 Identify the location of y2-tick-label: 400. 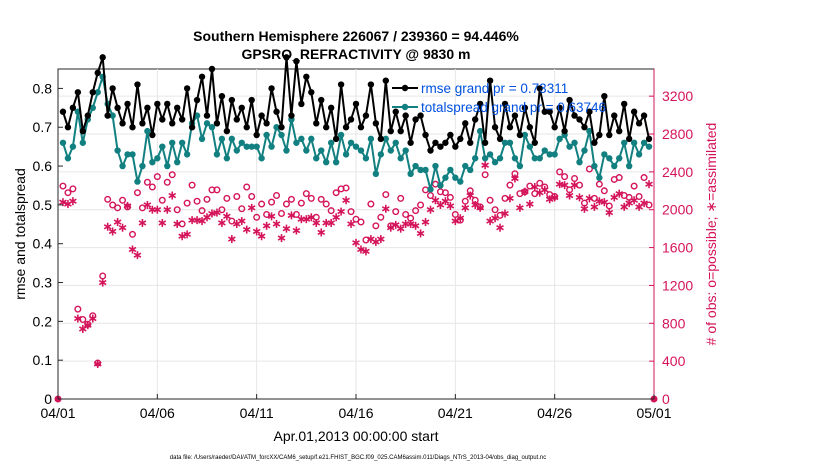
(674, 361).